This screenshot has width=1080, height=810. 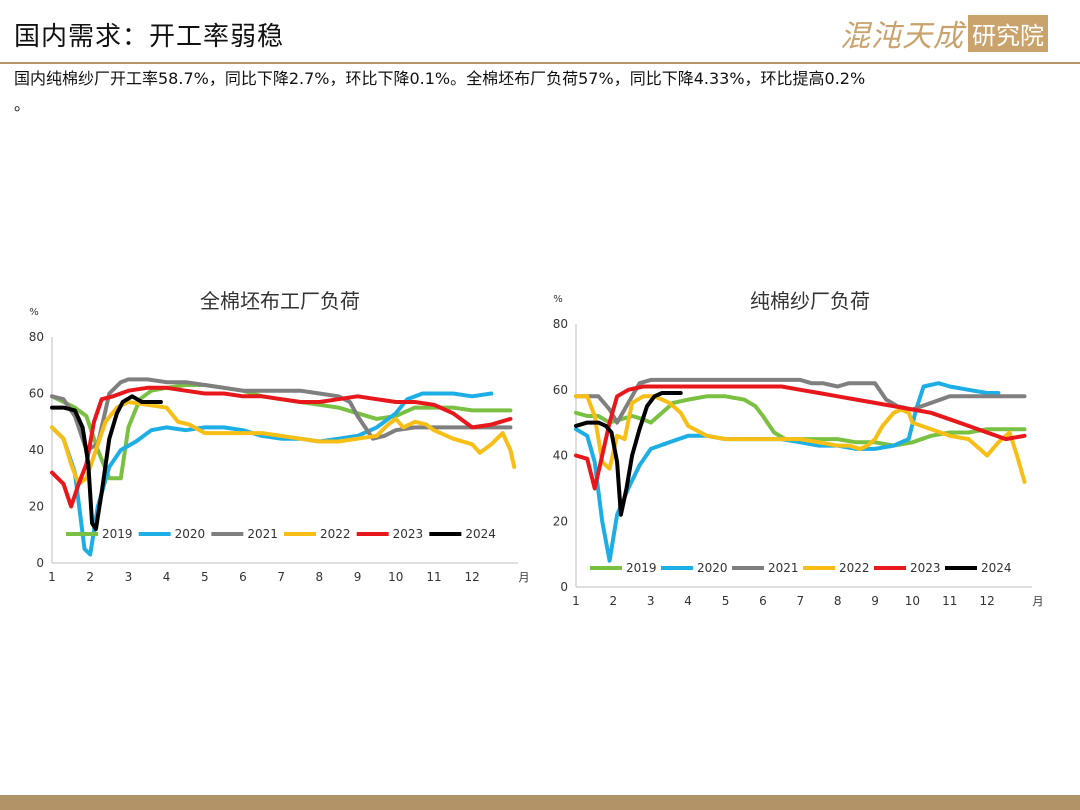 What do you see at coordinates (810, 301) in the screenshot?
I see `chart-title: 纯棉纱厂负荷` at bounding box center [810, 301].